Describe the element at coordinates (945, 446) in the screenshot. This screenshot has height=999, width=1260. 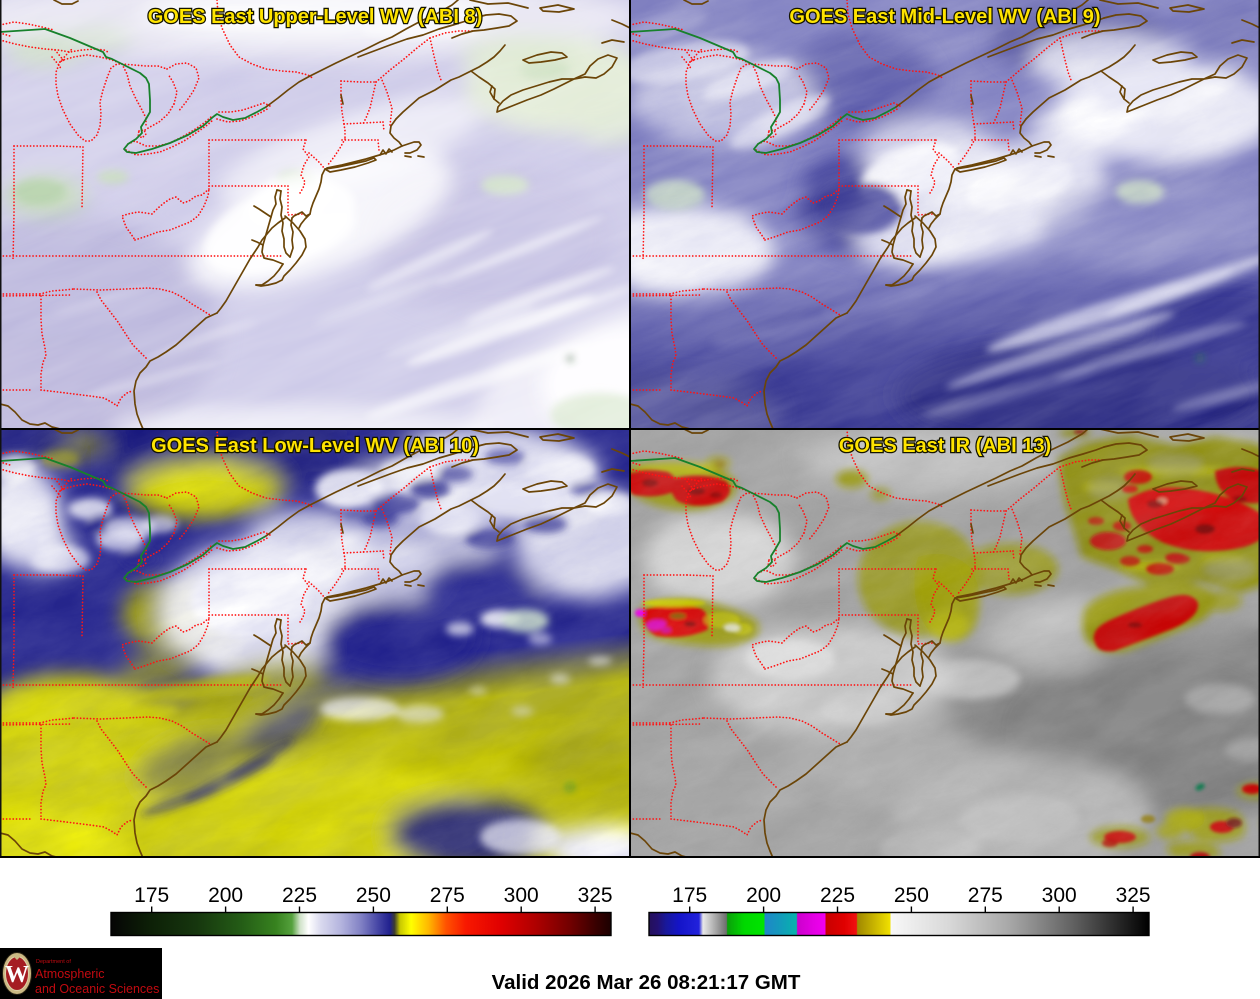
I see `svg-text: GOES East IR (ABI 13)` at that location.